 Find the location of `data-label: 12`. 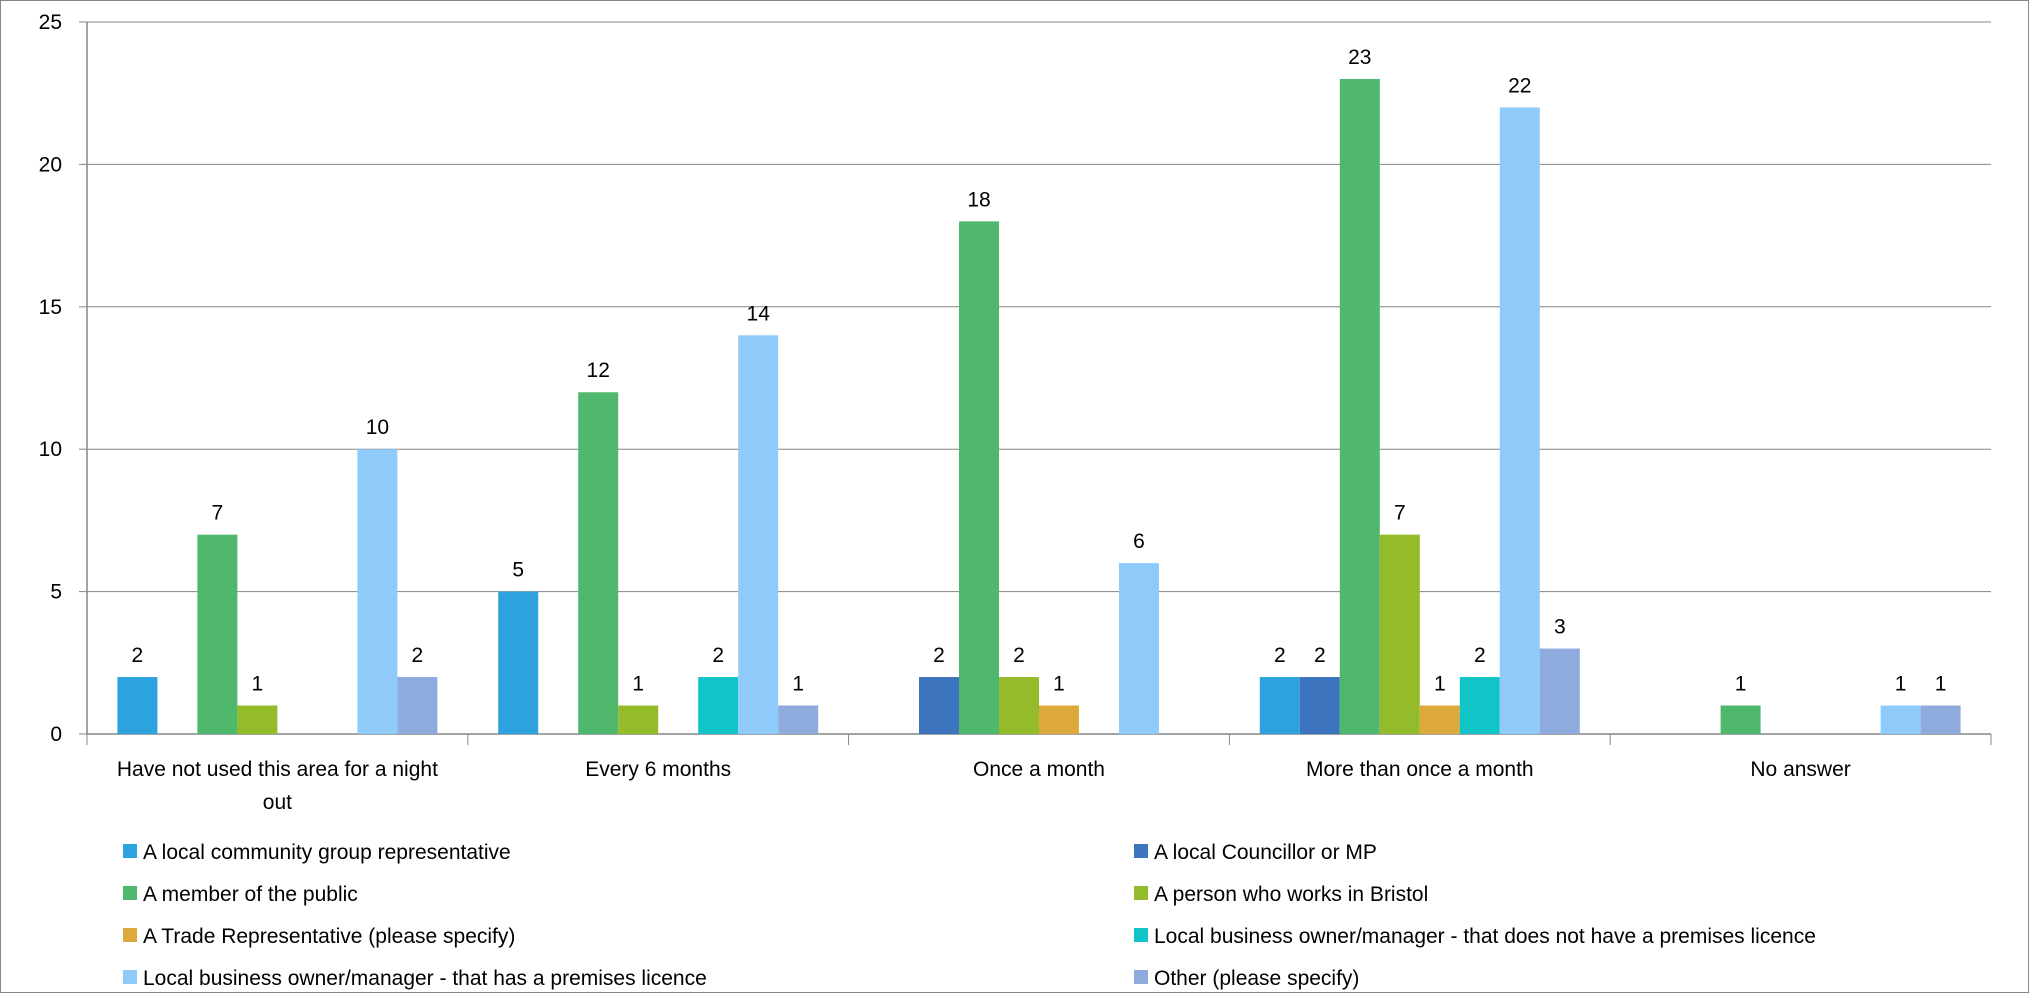

data-label: 12 is located at coordinates (598, 370).